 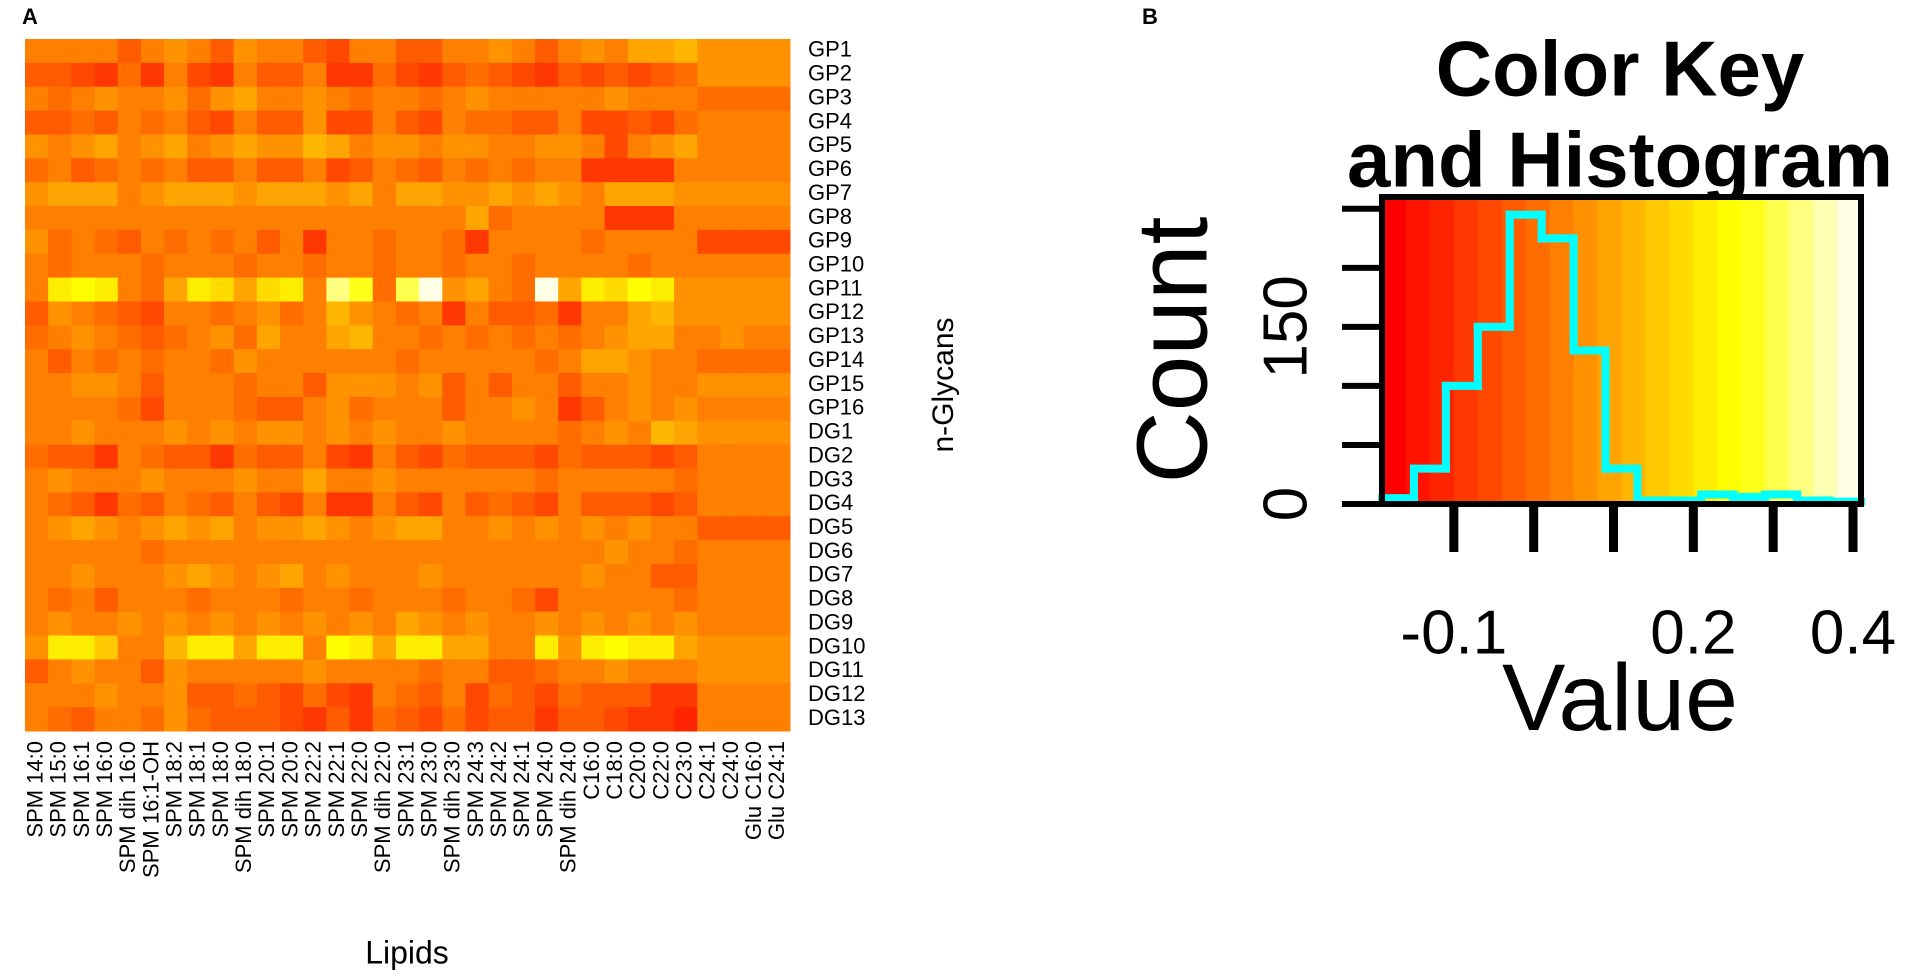 What do you see at coordinates (614, 770) in the screenshot?
I see `column-label: C18:0` at bounding box center [614, 770].